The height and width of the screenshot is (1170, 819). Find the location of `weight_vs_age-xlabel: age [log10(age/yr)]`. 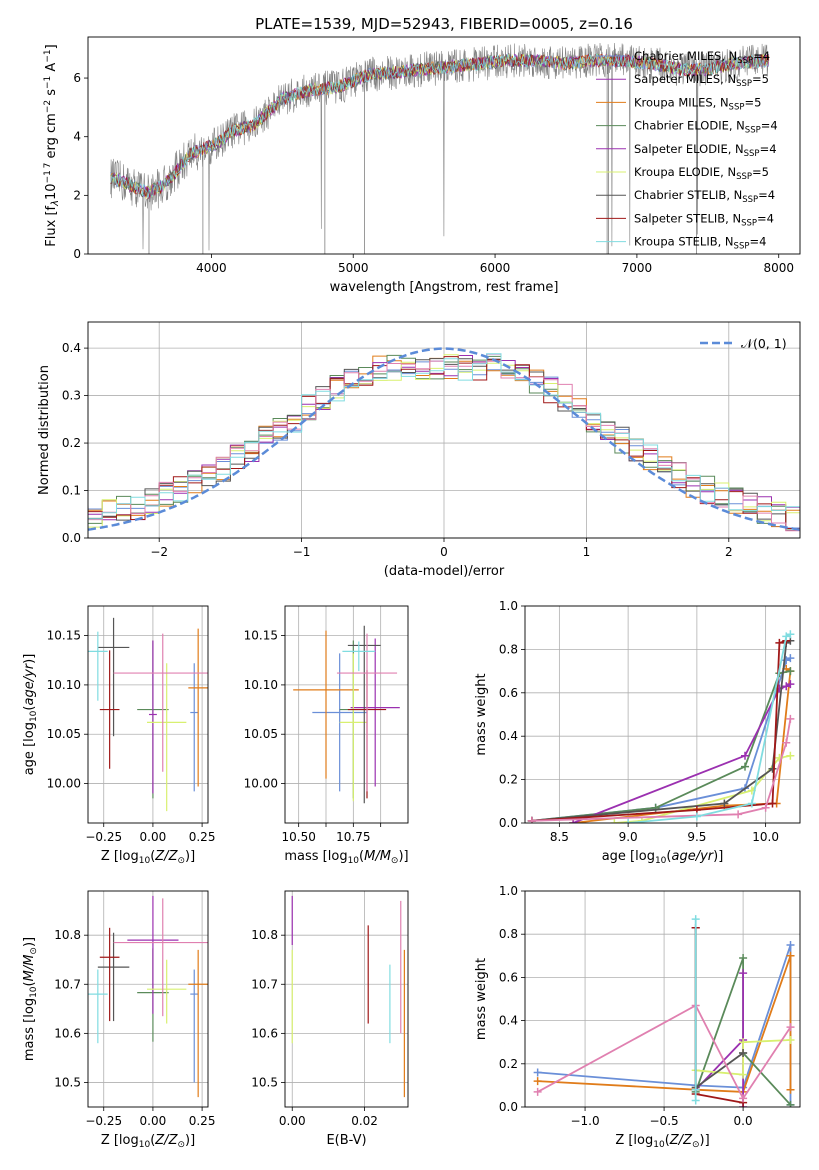

weight_vs_age-xlabel: age [log10(age/yr)] is located at coordinates (663, 857).